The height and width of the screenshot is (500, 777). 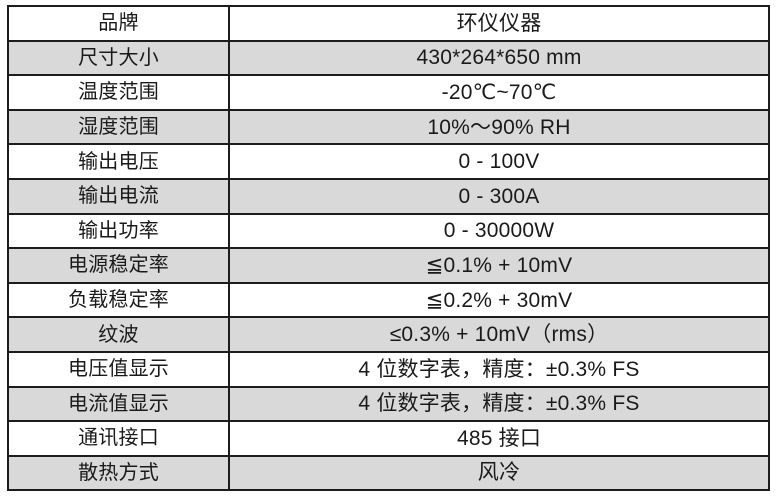 I want to click on table-row: 温度范围 -20℃~70℃, so click(x=388, y=92).